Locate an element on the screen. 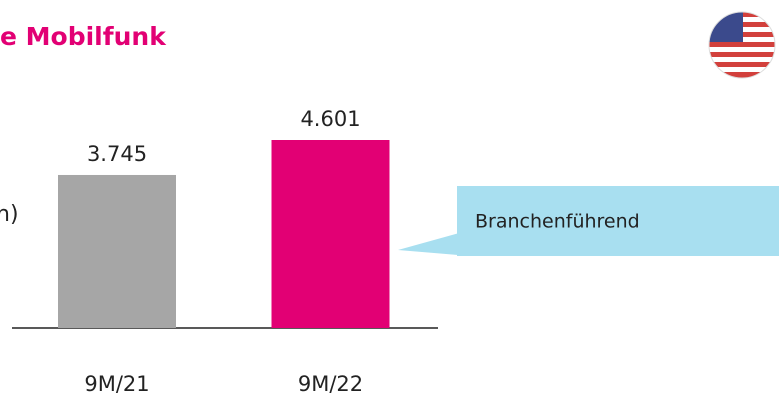  callout-box is located at coordinates (618, 221).